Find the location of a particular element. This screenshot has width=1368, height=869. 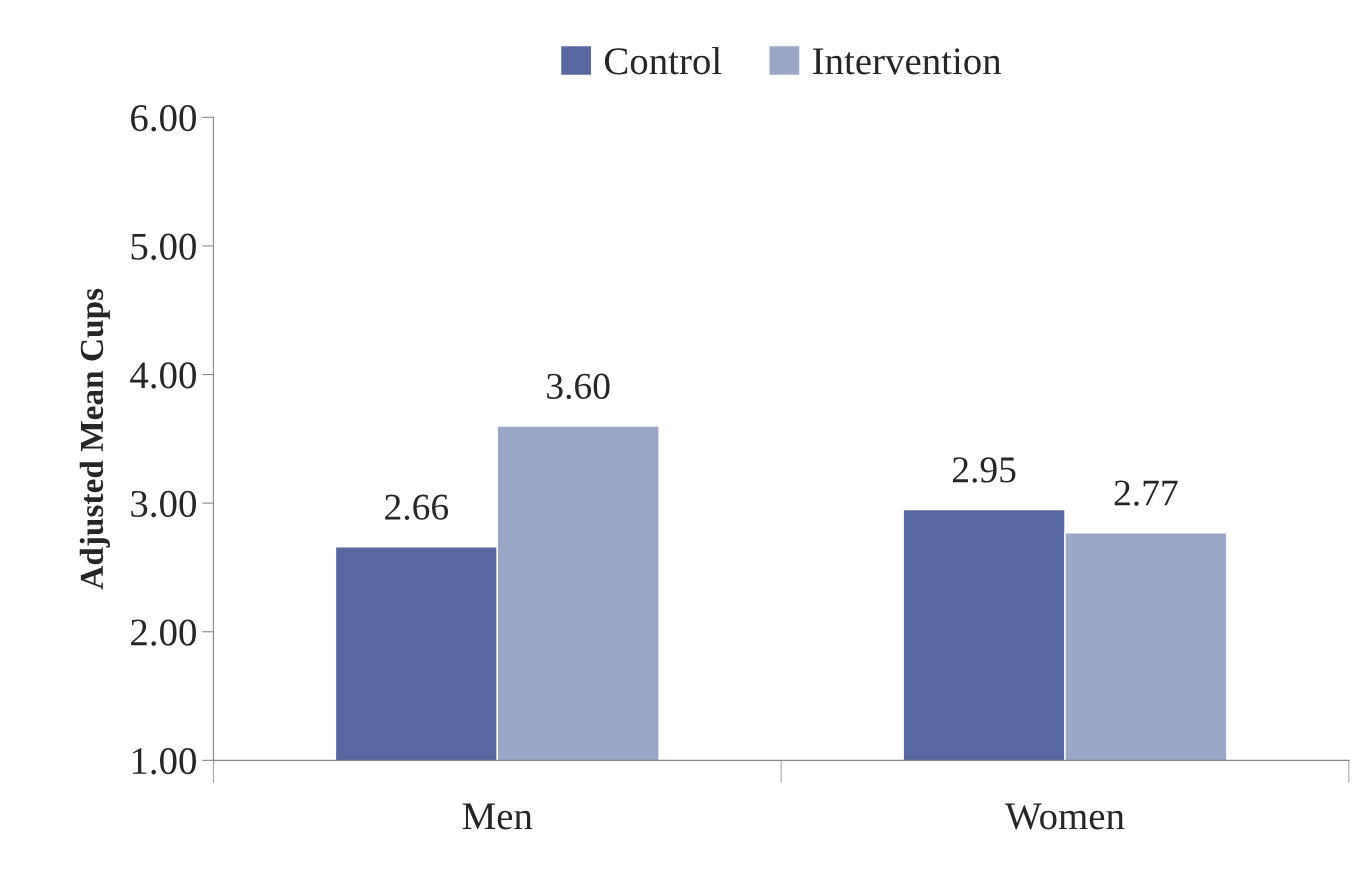

y-tick-label: 5.00 is located at coordinates (163, 246).